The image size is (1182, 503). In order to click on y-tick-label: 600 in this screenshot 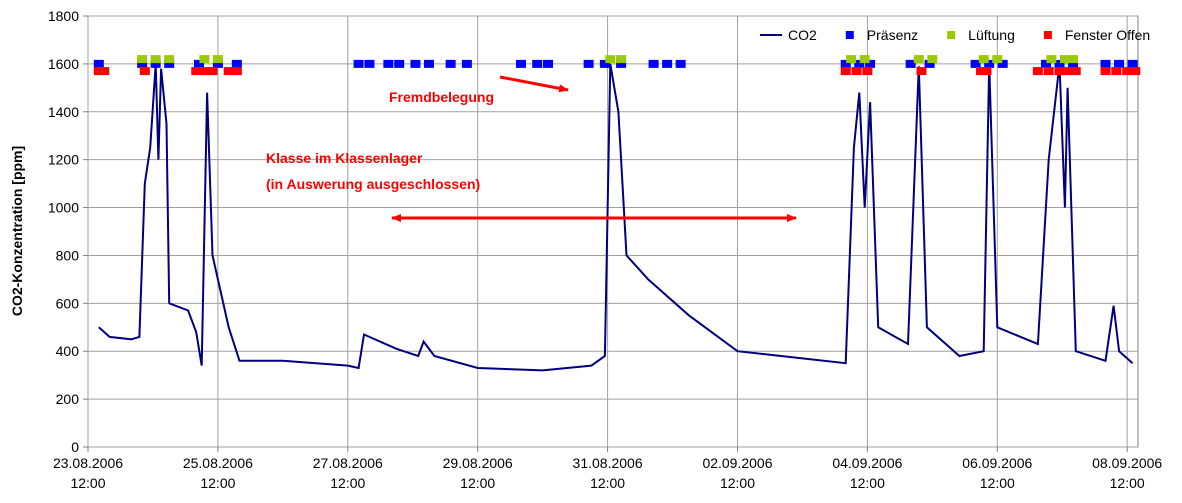, I will do `click(68, 303)`.